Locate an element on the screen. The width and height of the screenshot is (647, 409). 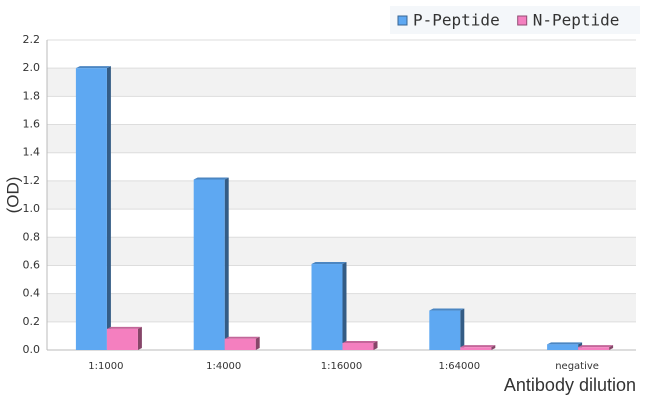
x-tick-label: 1:1000 is located at coordinates (105, 366).